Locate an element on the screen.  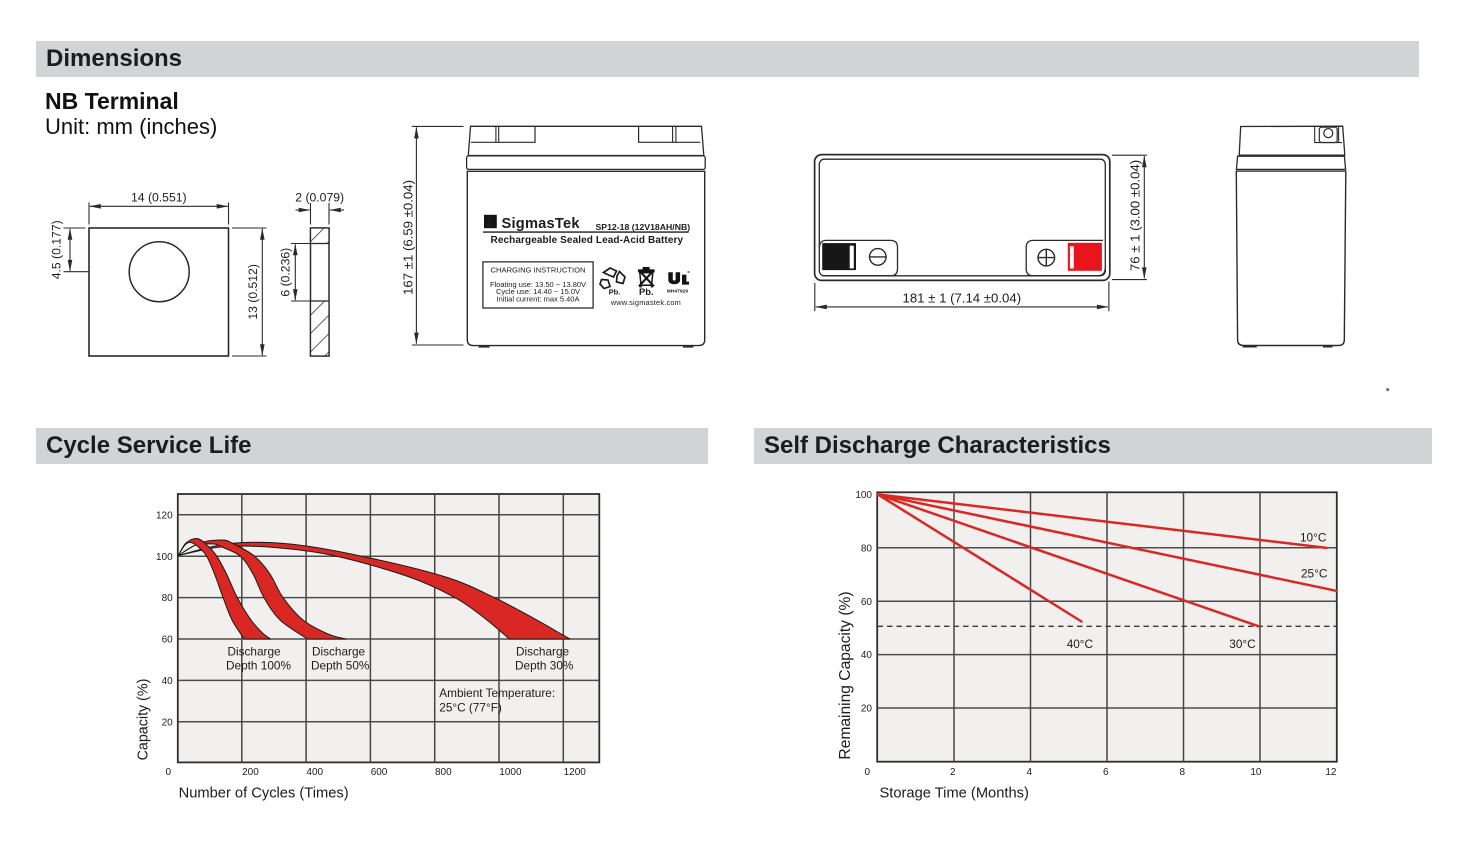
svg-text: 167 ±1 (6.59 ±0.04) is located at coordinates (408, 237).